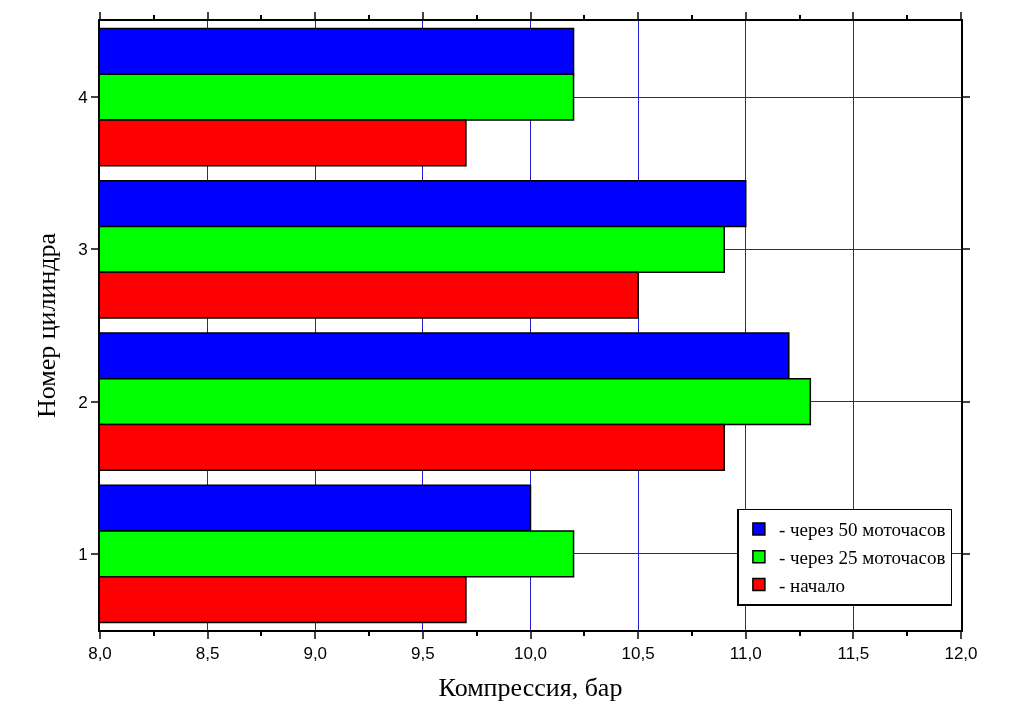  Describe the element at coordinates (745, 654) in the screenshot. I see `x-tick-label: 11,0` at that location.